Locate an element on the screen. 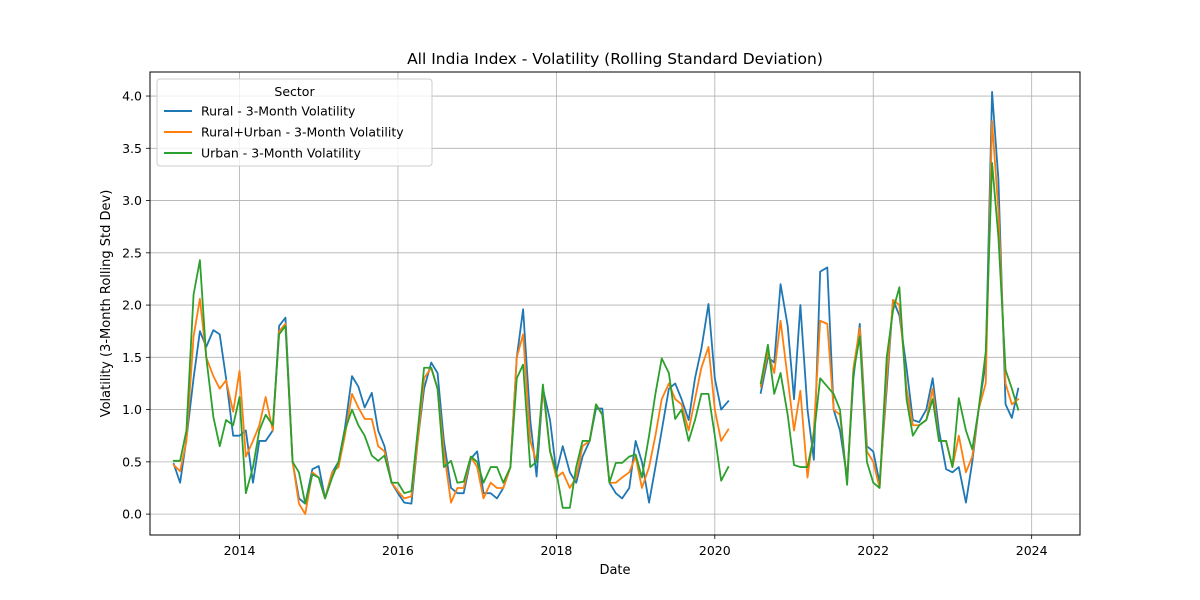  x-axis-label: Date is located at coordinates (614, 570).